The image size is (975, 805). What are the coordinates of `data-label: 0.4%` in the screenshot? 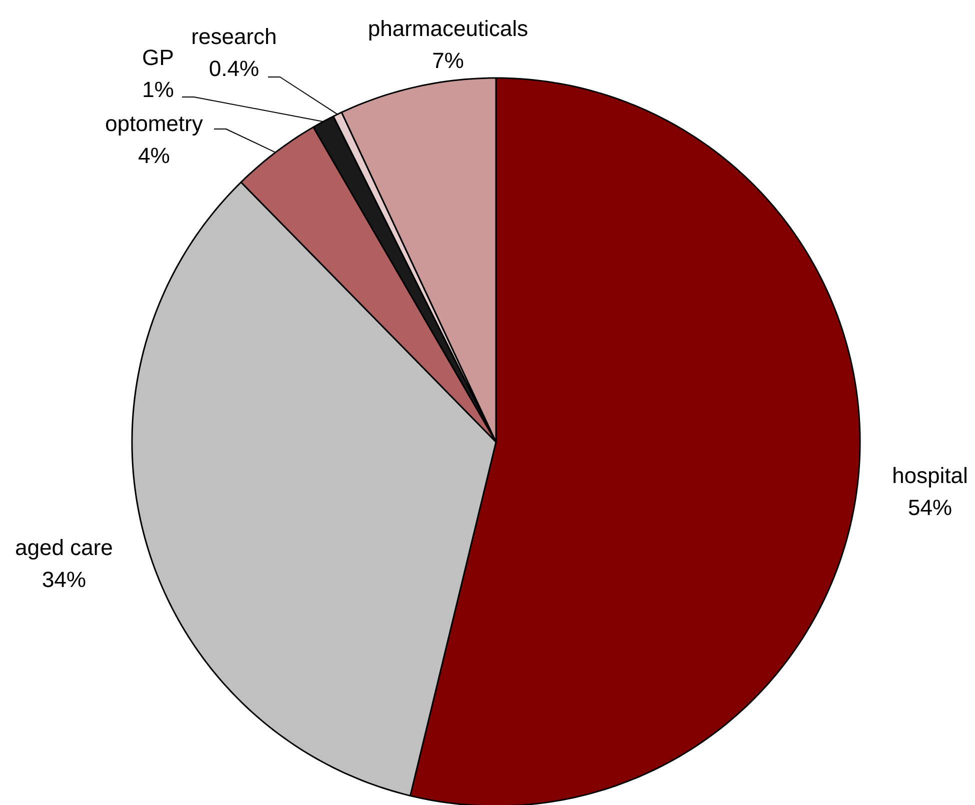 It's located at (234, 68).